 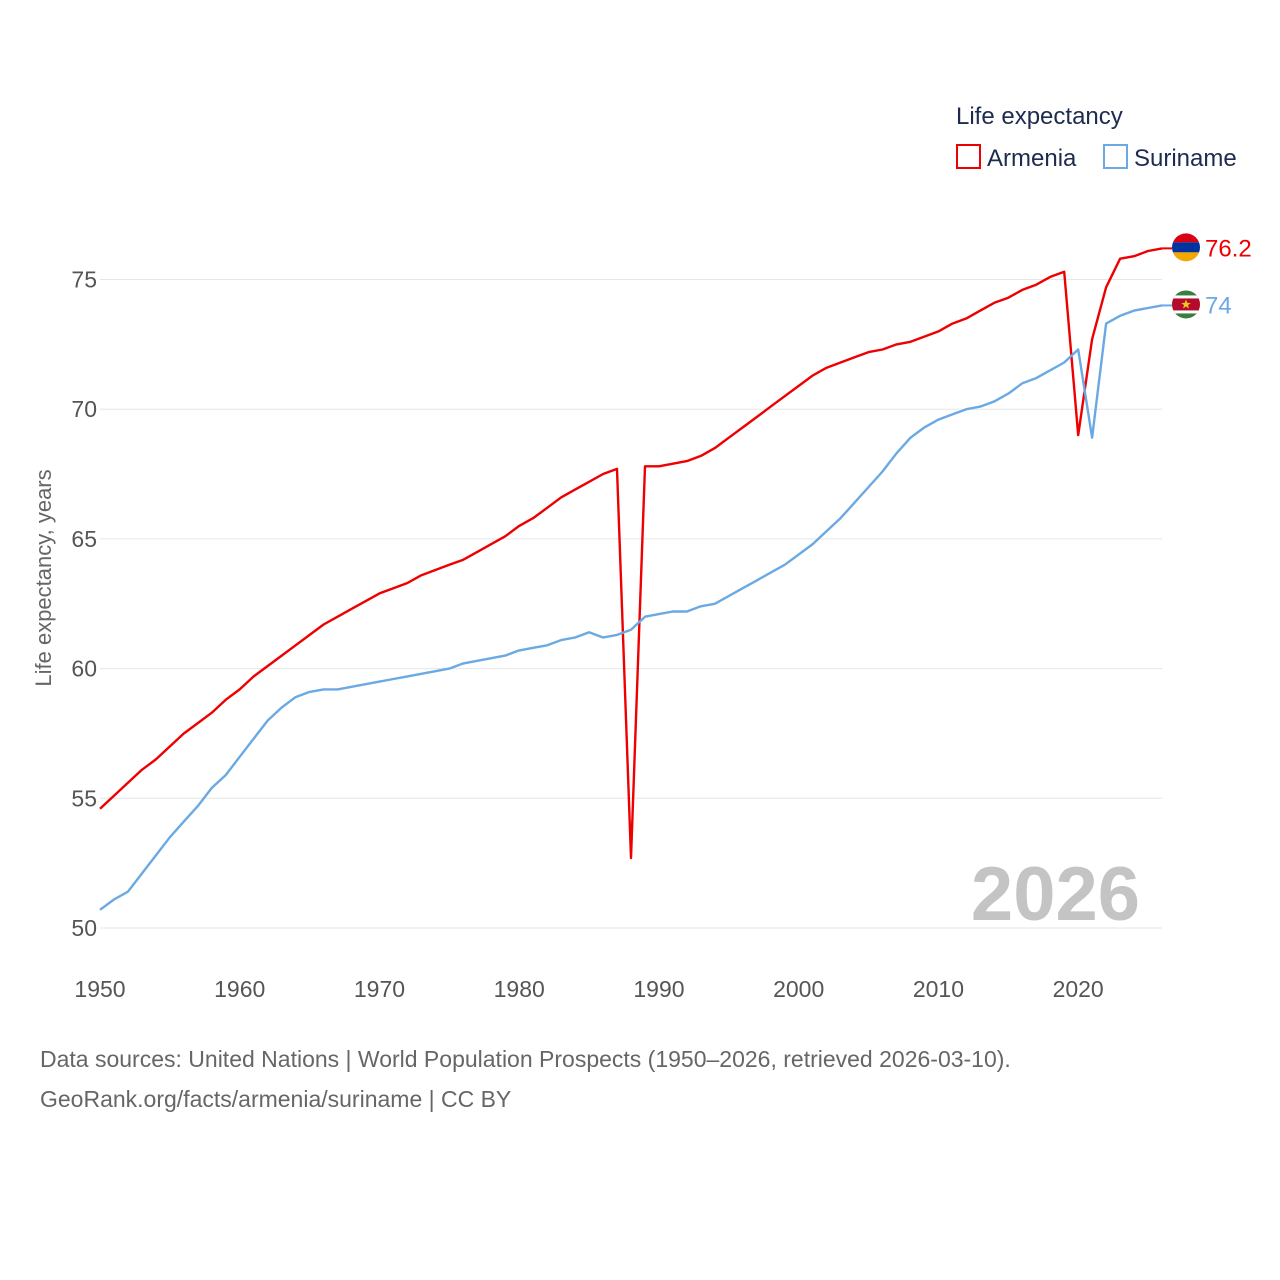 What do you see at coordinates (1096, 137) in the screenshot?
I see `legend: Life expectancy Armenia Suriname` at bounding box center [1096, 137].